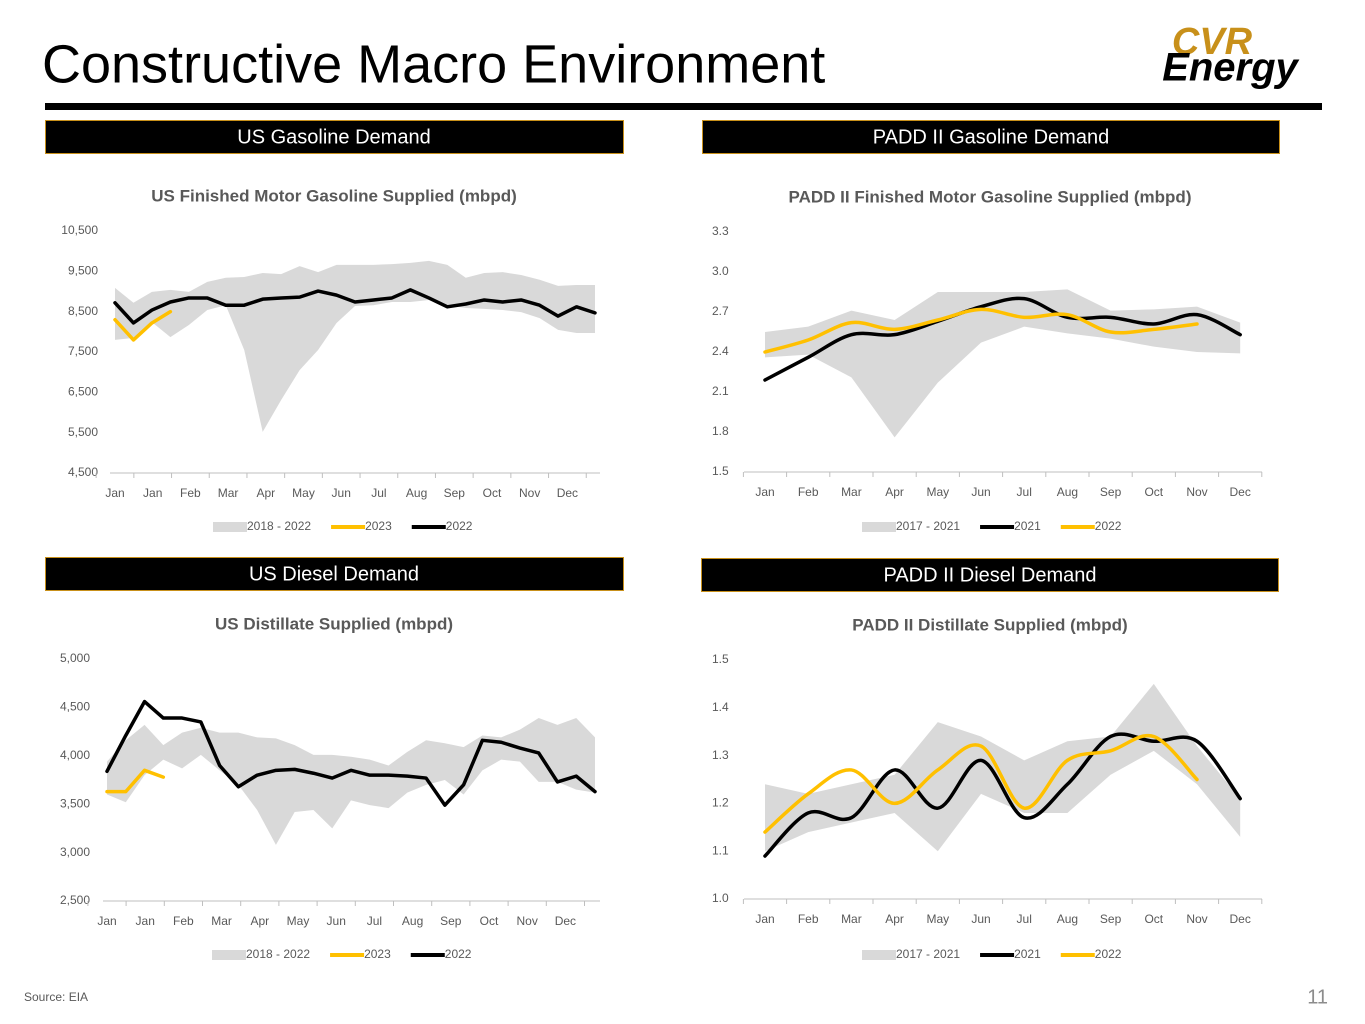 This screenshot has width=1365, height=1024. Describe the element at coordinates (989, 575) in the screenshot. I see `panel-header: PADD II Diesel Demand` at that location.